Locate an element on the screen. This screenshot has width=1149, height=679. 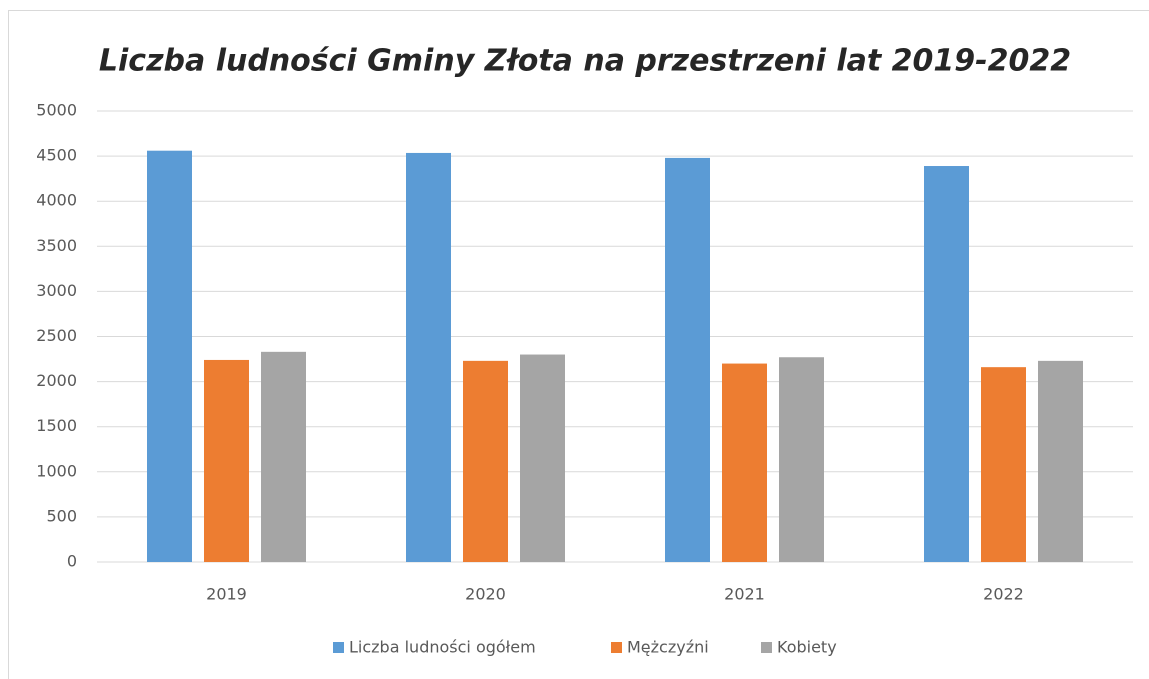
legend-label: Mężczyźni is located at coordinates (668, 647).